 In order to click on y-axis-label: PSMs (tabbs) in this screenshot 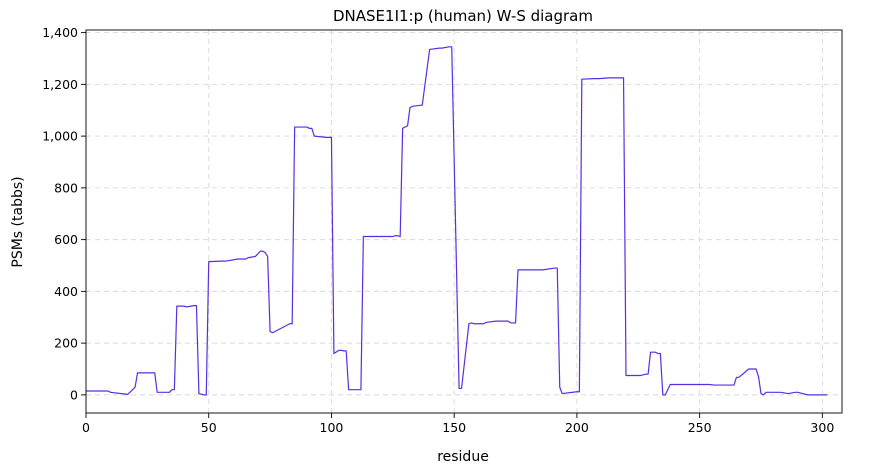, I will do `click(18, 221)`.